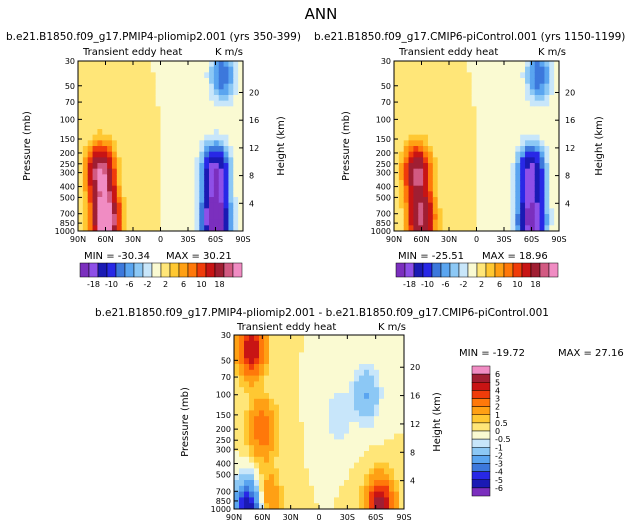 The width and height of the screenshot is (643, 528). Describe the element at coordinates (409, 284) in the screenshot. I see `colorbar-label: -18` at that location.